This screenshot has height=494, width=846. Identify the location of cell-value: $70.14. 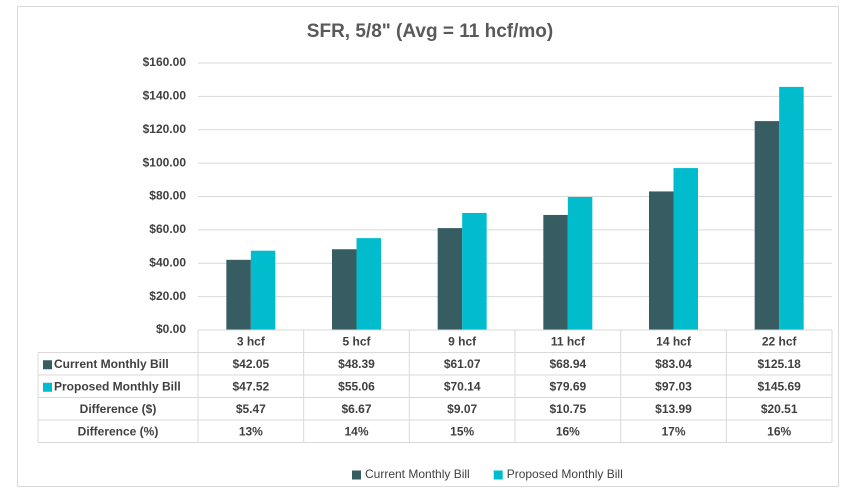
(462, 386).